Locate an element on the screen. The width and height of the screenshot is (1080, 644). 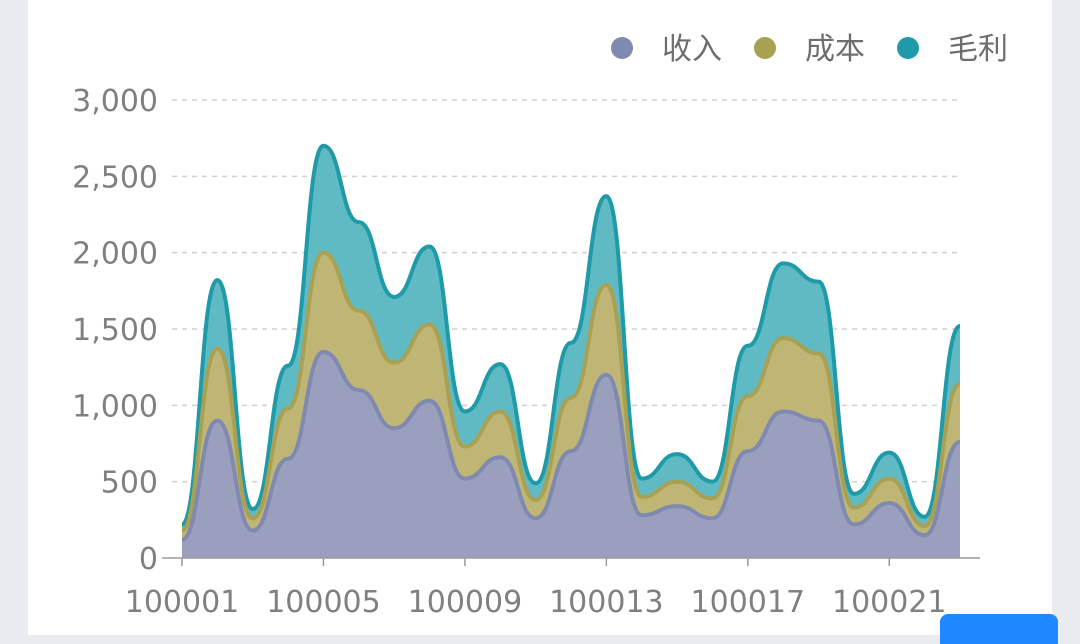
x-tick-label: 100005 is located at coordinates (323, 602).